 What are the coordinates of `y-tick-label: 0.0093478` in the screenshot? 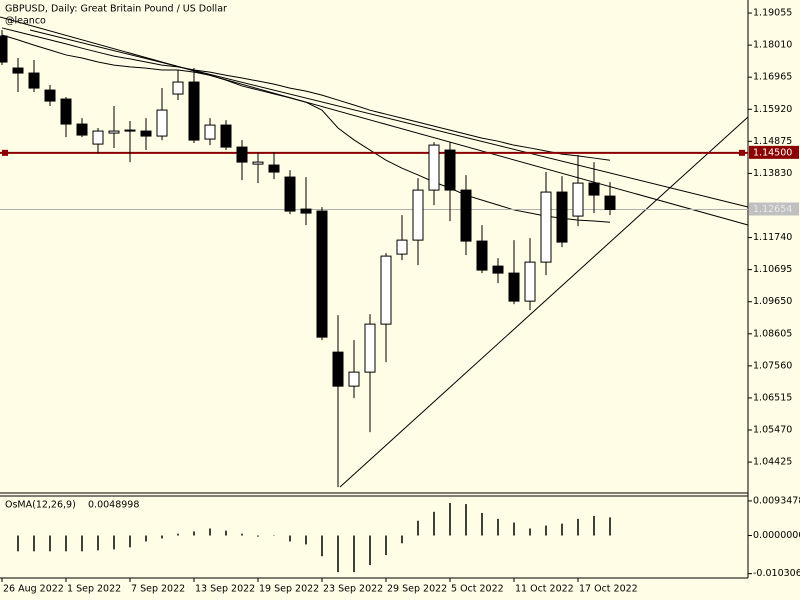 It's located at (776, 500).